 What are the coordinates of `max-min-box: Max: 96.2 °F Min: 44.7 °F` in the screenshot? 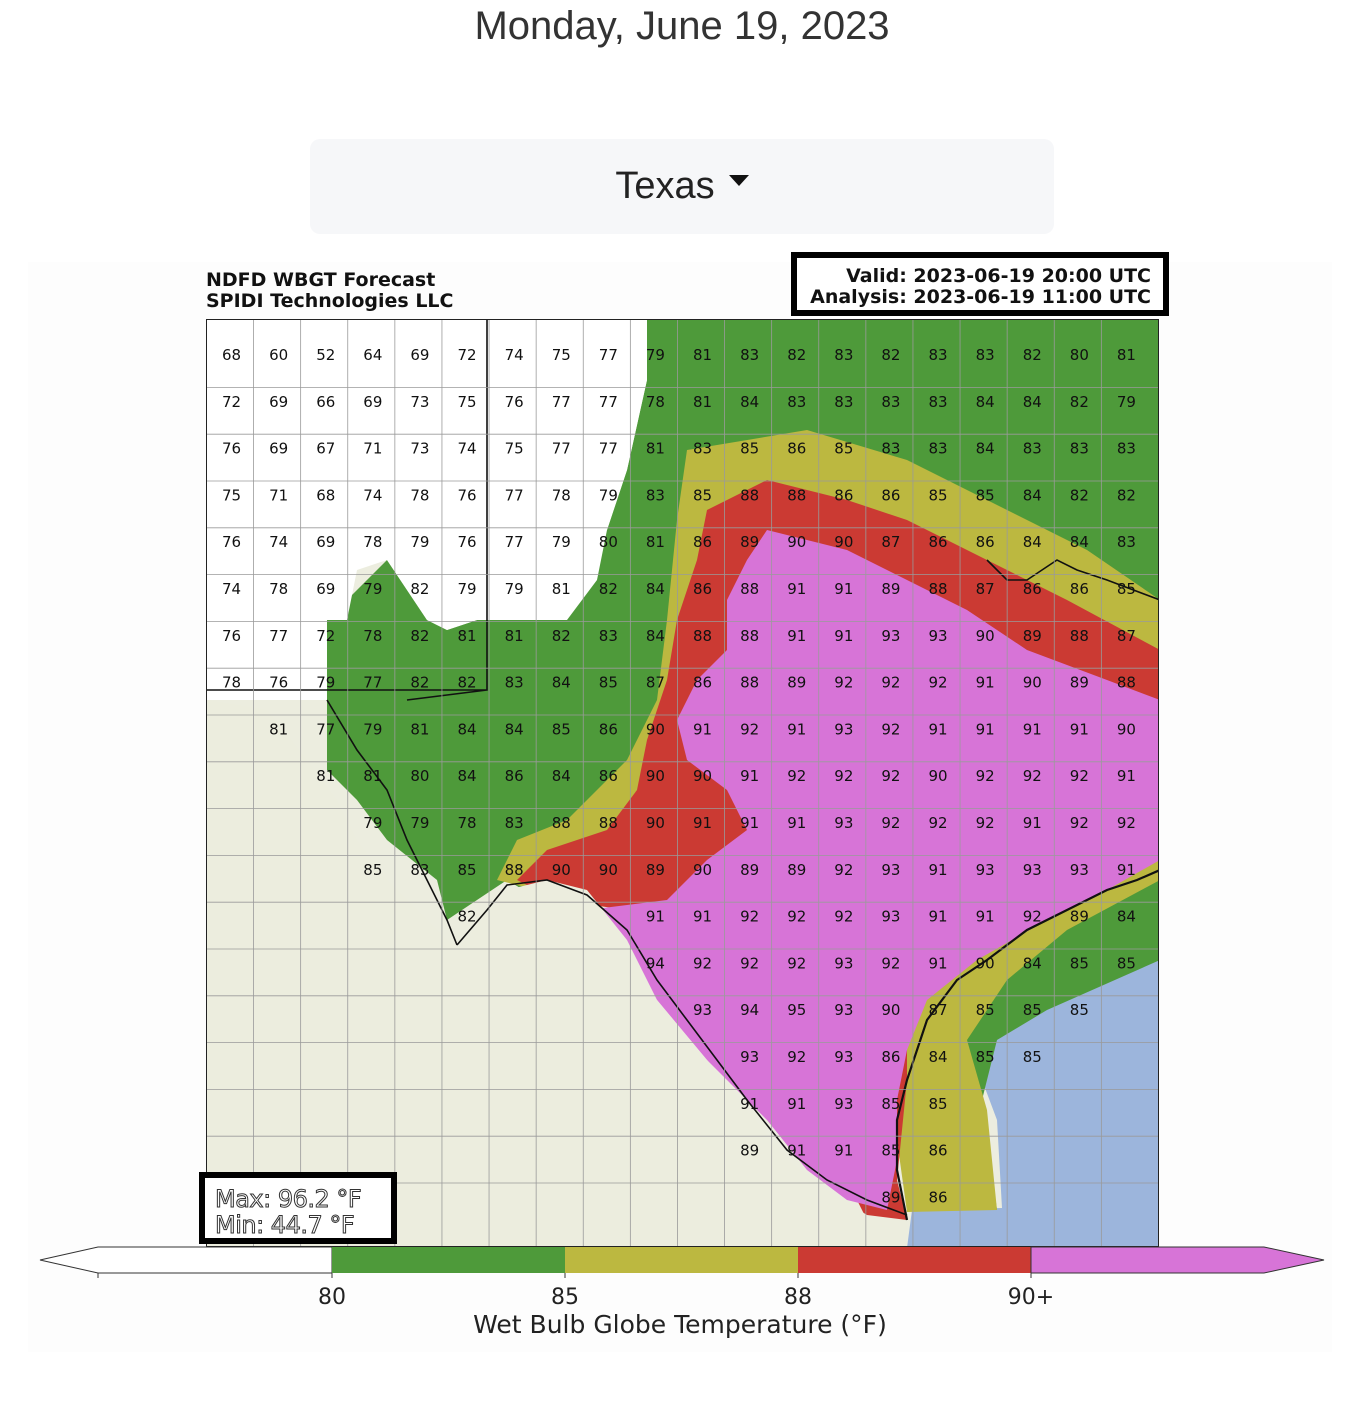 It's located at (298, 1208).